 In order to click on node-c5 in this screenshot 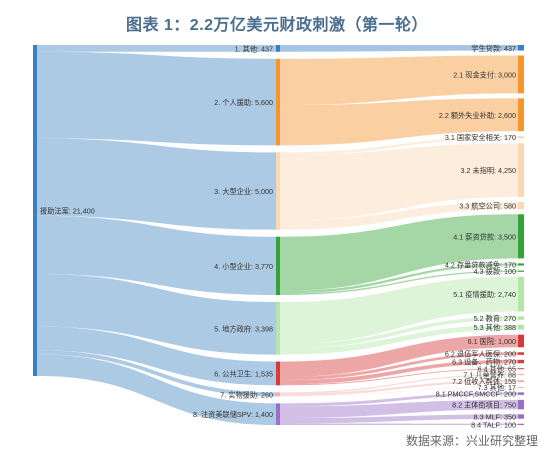, I will do `click(278, 328)`.